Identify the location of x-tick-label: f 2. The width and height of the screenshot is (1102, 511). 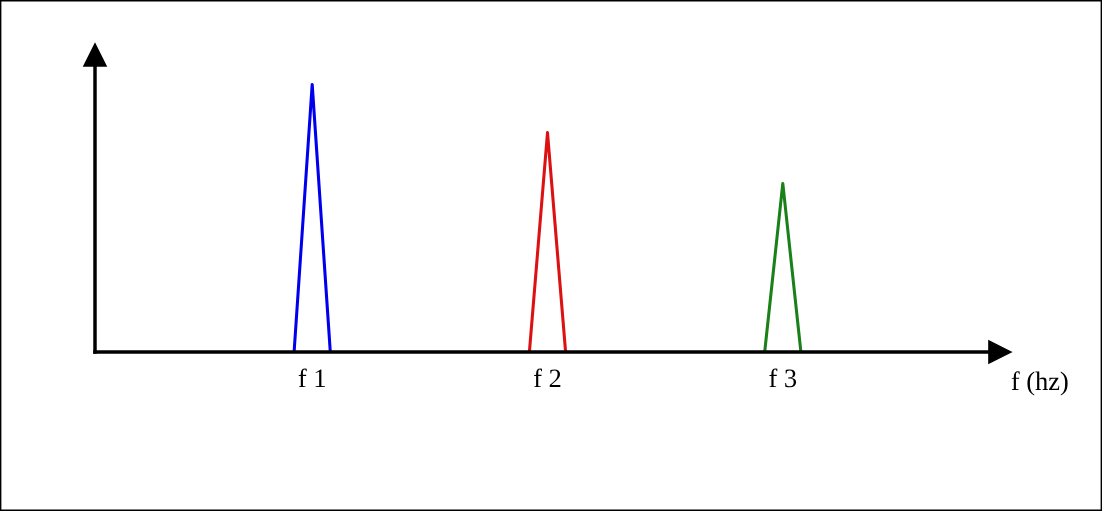
(547, 377).